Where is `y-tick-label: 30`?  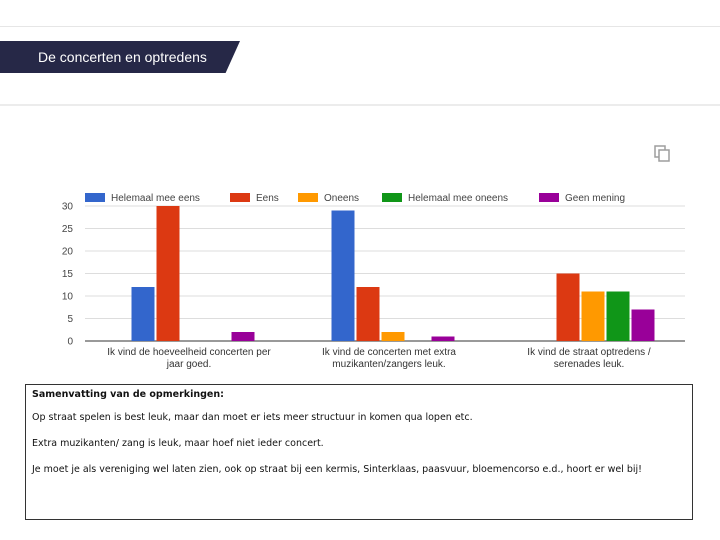
y-tick-label: 30 is located at coordinates (68, 207).